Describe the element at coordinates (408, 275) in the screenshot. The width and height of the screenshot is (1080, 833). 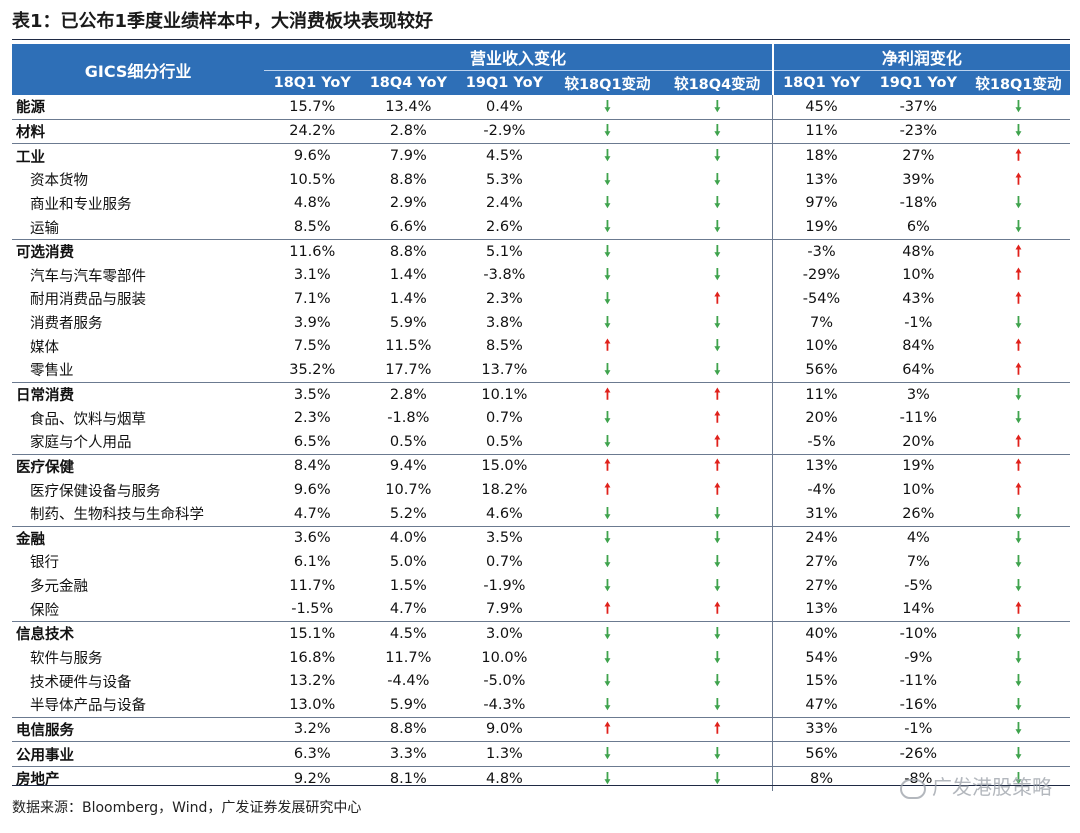
I see `revenue-yoy-cell: 1.4%` at that location.